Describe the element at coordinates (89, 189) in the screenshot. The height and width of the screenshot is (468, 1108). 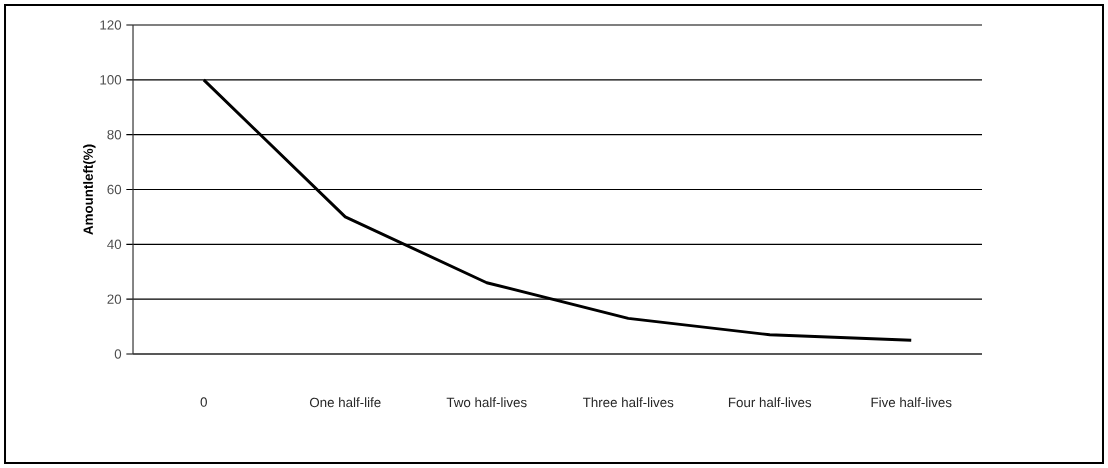
I see `y-axis-title: Amountleft(%)` at that location.